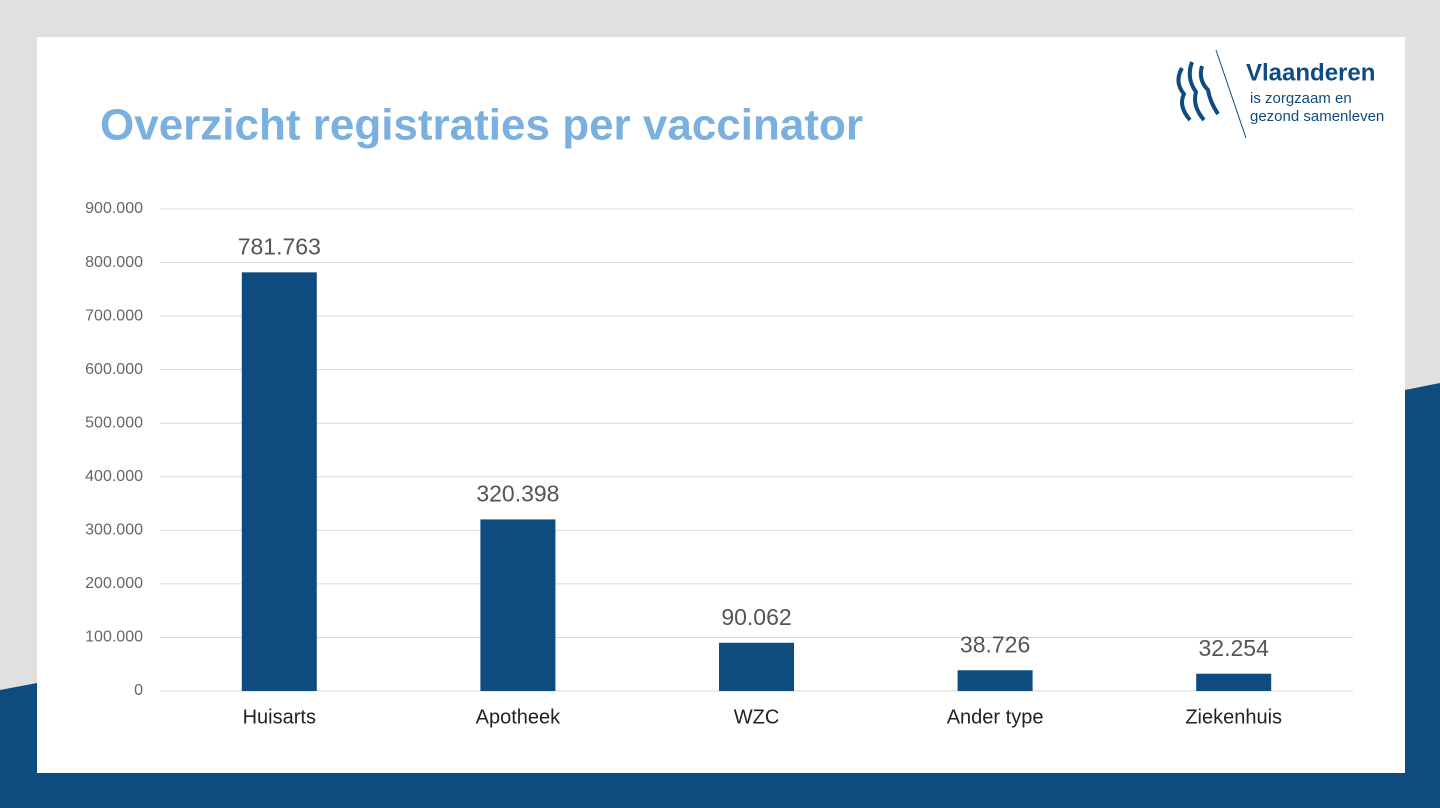 The image size is (1440, 808). What do you see at coordinates (481, 125) in the screenshot?
I see `chart-title: Overzicht registraties per vaccinator` at bounding box center [481, 125].